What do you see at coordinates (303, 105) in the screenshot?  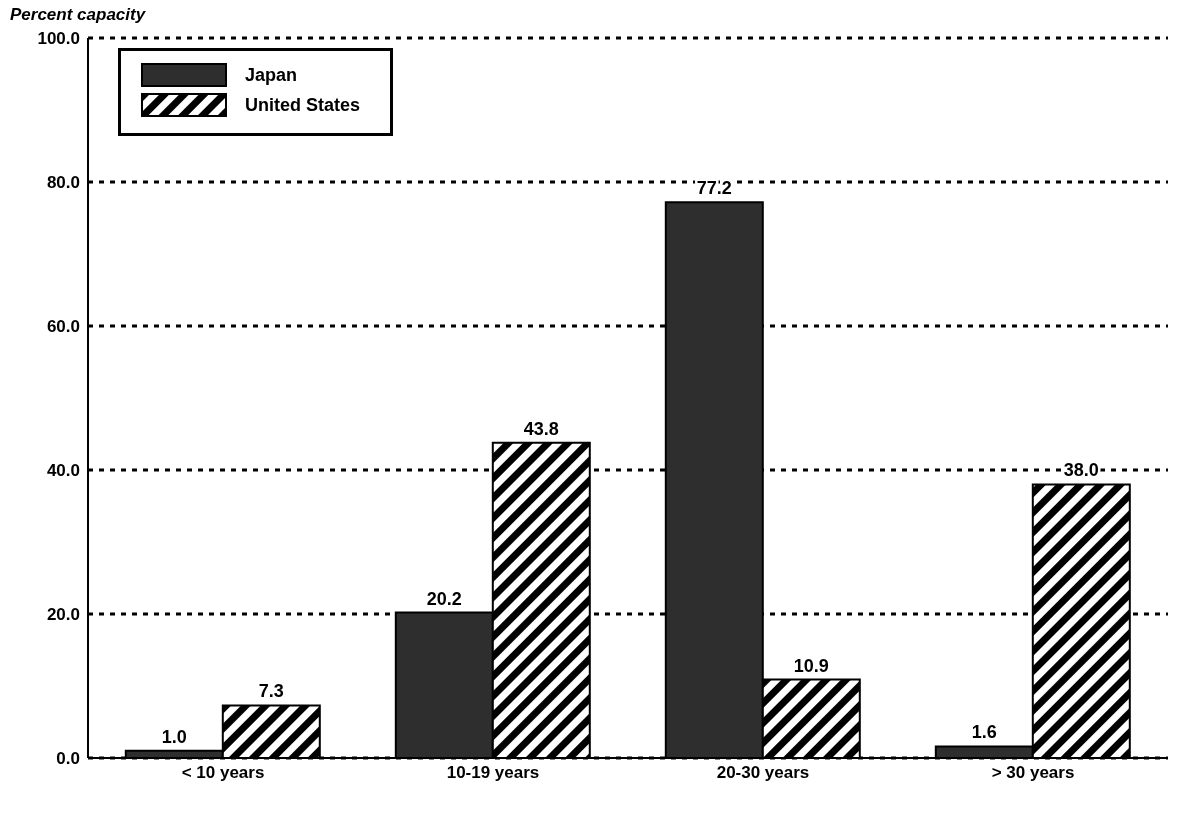 I see `legend-label: United States` at bounding box center [303, 105].